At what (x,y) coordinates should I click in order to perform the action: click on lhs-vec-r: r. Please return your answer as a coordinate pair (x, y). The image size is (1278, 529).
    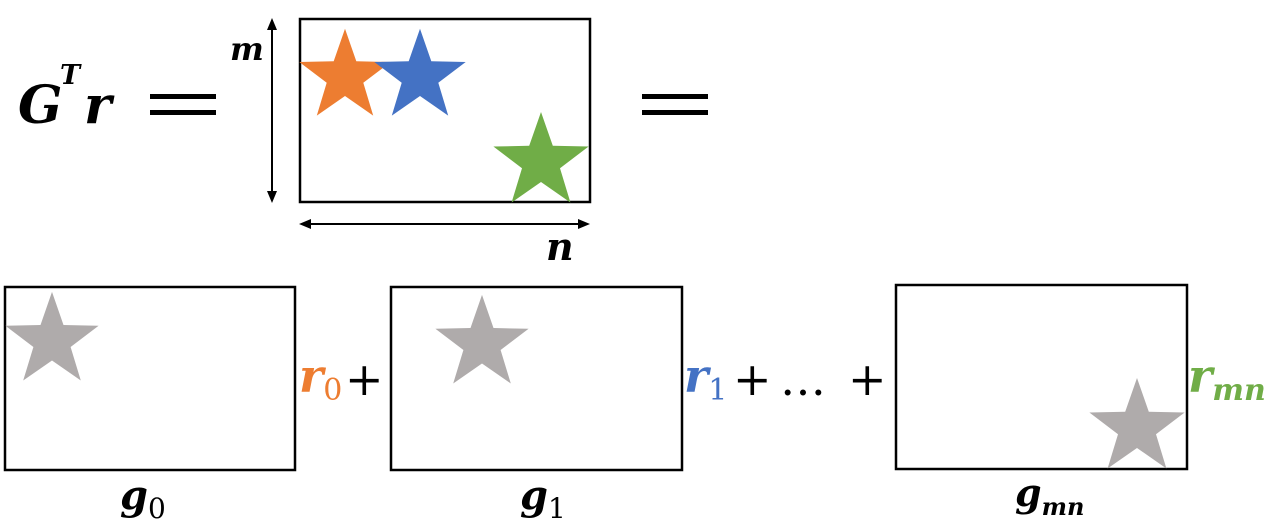
    Looking at the image, I should click on (99, 105).